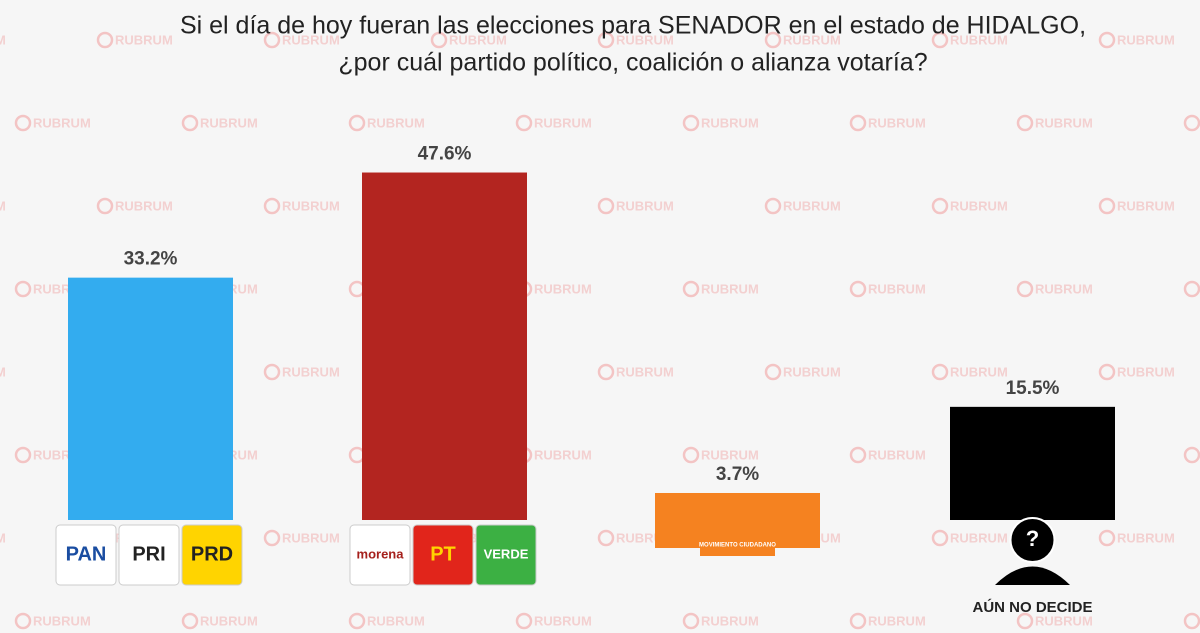 Image resolution: width=1200 pixels, height=633 pixels. Describe the element at coordinates (212, 554) in the screenshot. I see `logo-text: PRD` at that location.